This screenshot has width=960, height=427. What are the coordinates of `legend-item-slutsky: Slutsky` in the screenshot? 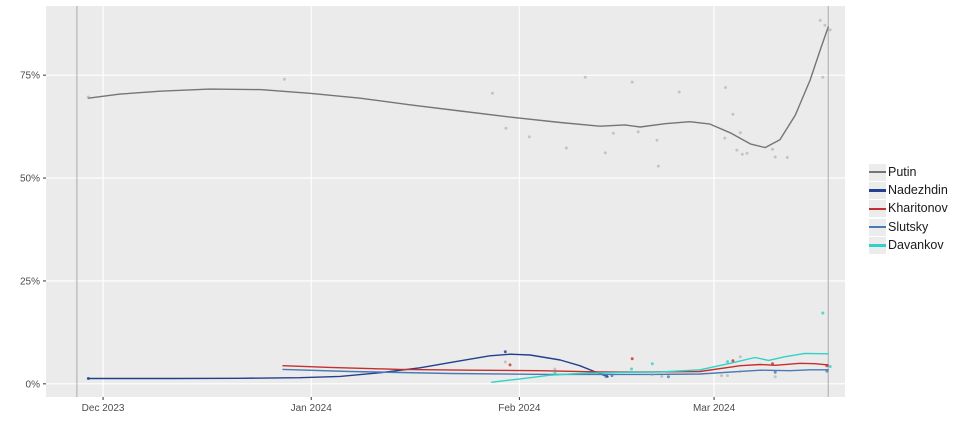 It's located at (908, 227).